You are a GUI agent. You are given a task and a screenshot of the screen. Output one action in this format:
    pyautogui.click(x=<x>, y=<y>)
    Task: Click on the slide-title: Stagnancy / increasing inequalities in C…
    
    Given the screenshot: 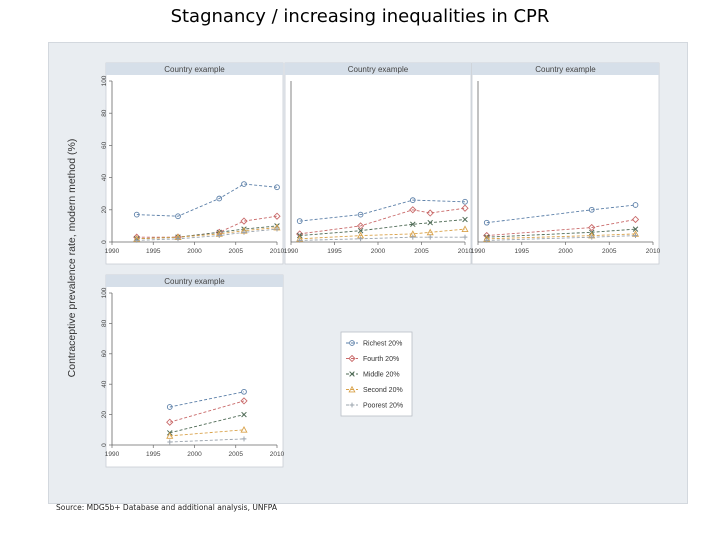 What is the action you would take?
    pyautogui.click(x=360, y=16)
    